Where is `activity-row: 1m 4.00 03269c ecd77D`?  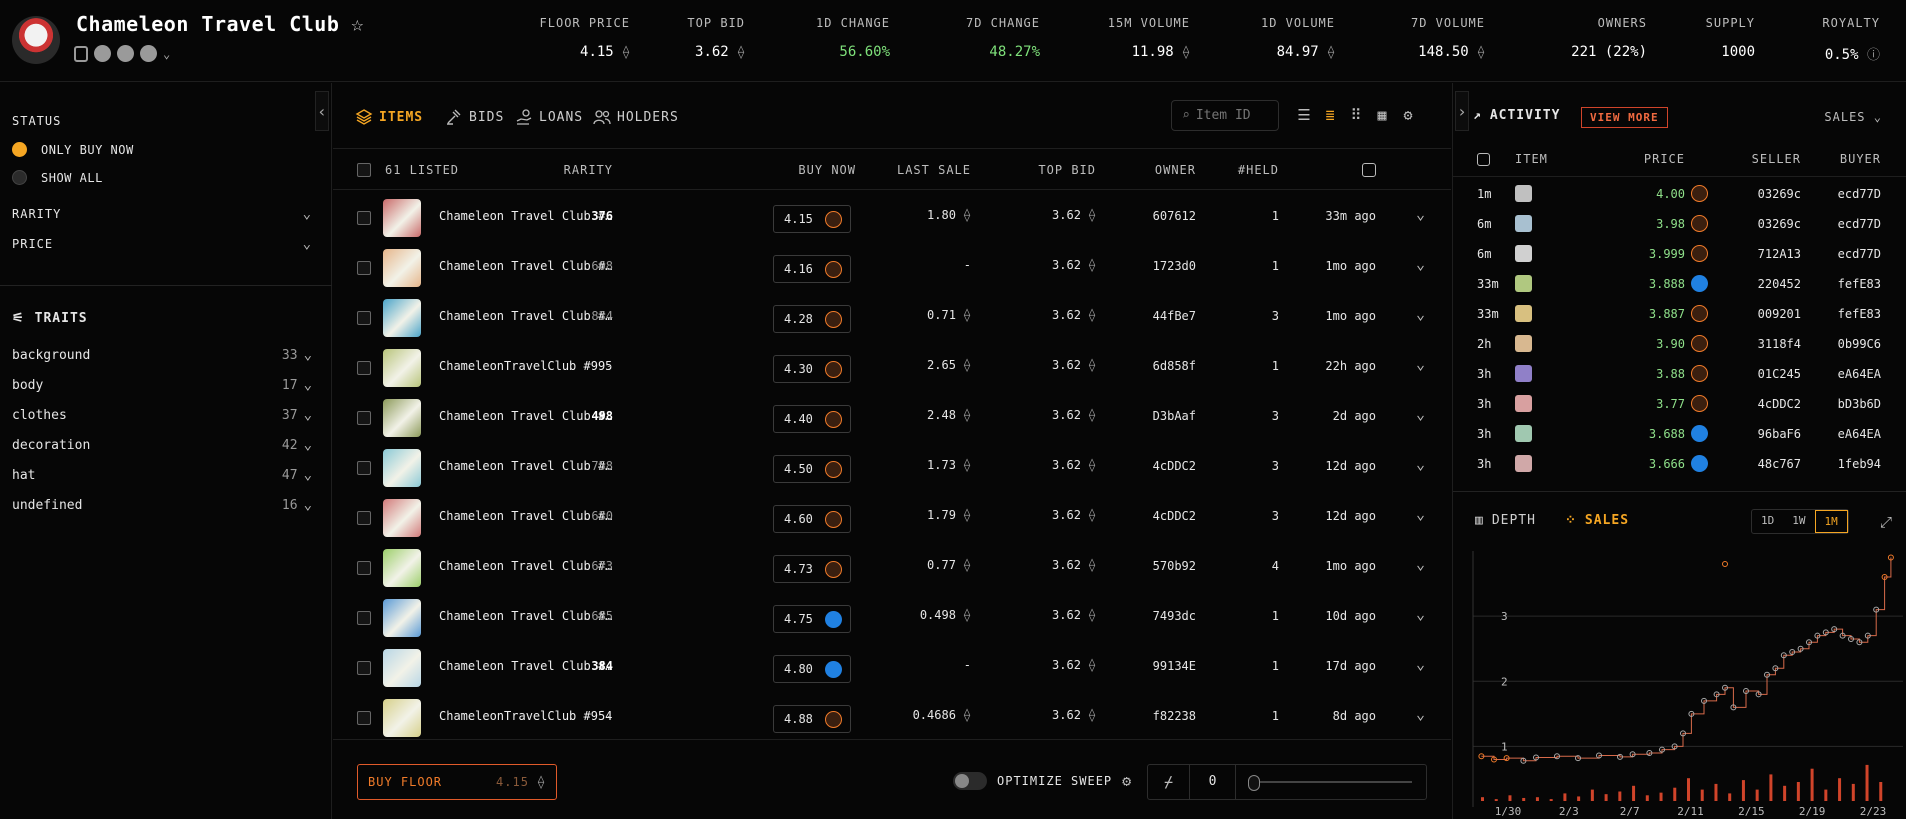
activity-row: 1m 4.00 03269c ecd77D is located at coordinates (1679, 194).